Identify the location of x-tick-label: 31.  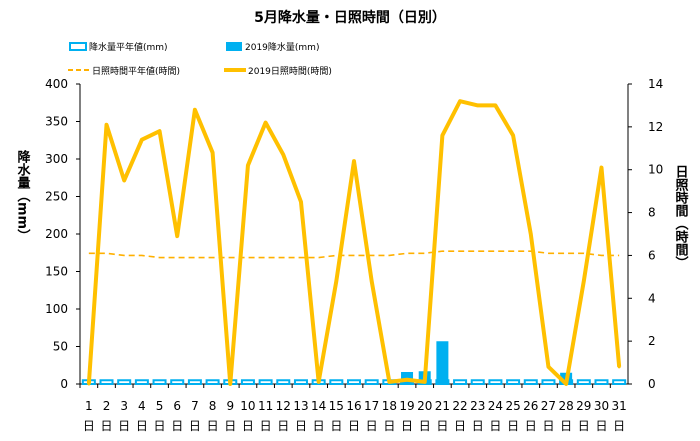
(619, 406).